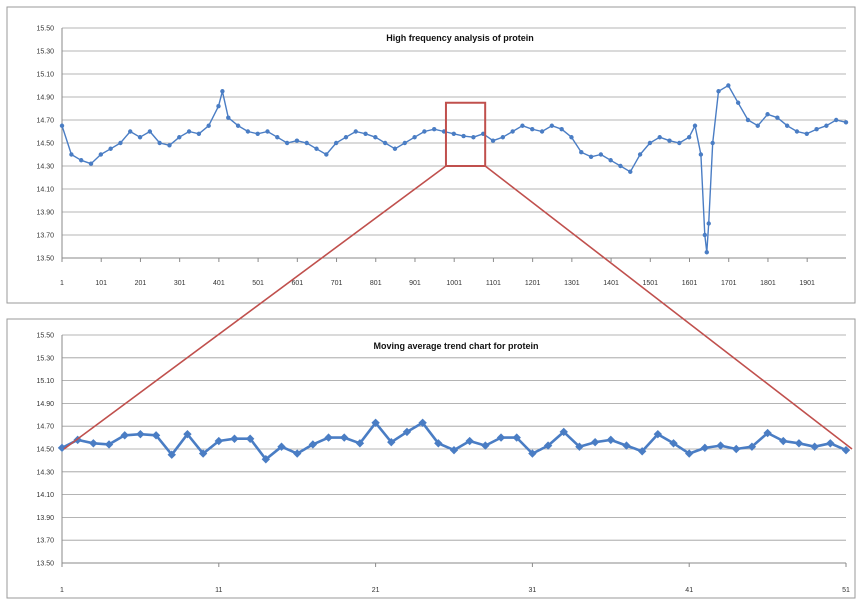 The width and height of the screenshot is (862, 604). Describe the element at coordinates (690, 283) in the screenshot. I see `chart-1-x-tick-label: 1601` at that location.